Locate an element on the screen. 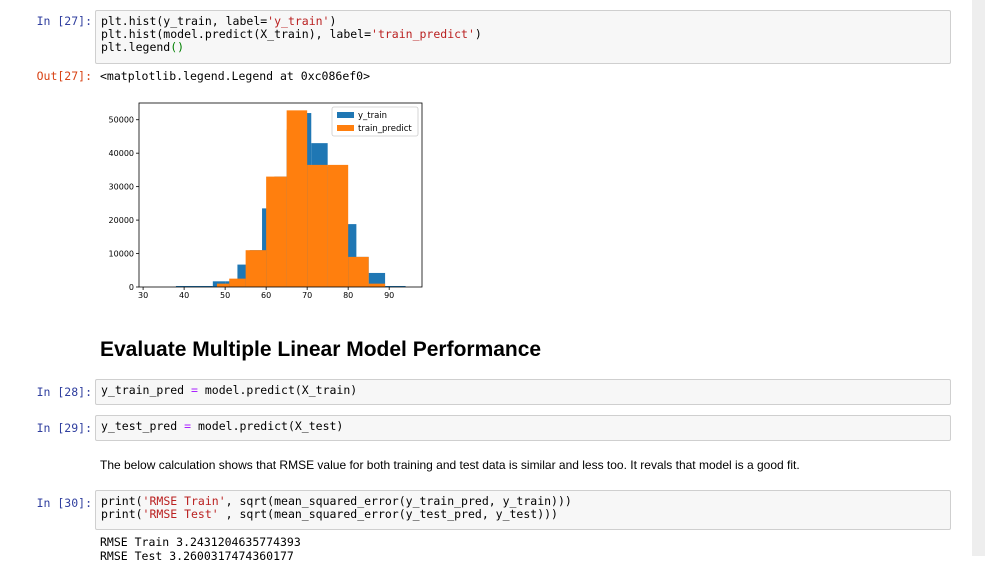 The width and height of the screenshot is (985, 563). x-tick-label: 50 is located at coordinates (225, 295).